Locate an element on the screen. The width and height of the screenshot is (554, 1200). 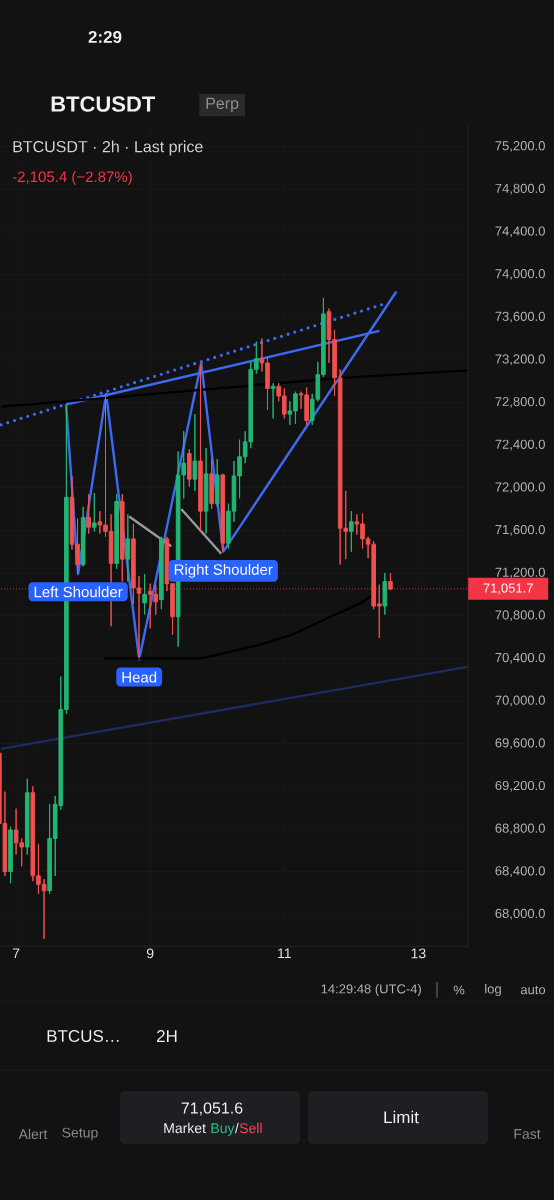
text: auto is located at coordinates (533, 990).